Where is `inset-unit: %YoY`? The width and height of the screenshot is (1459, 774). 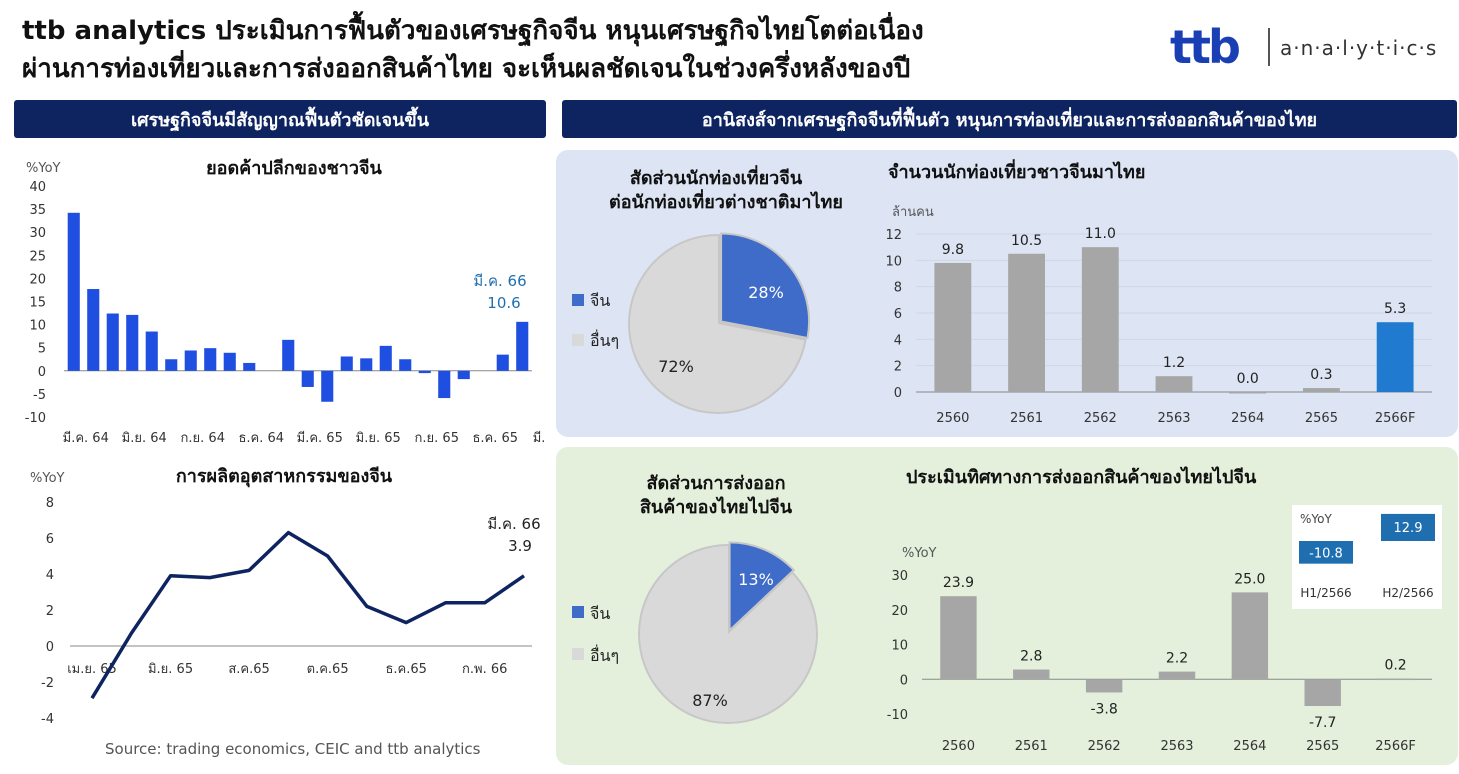 inset-unit: %YoY is located at coordinates (1316, 519).